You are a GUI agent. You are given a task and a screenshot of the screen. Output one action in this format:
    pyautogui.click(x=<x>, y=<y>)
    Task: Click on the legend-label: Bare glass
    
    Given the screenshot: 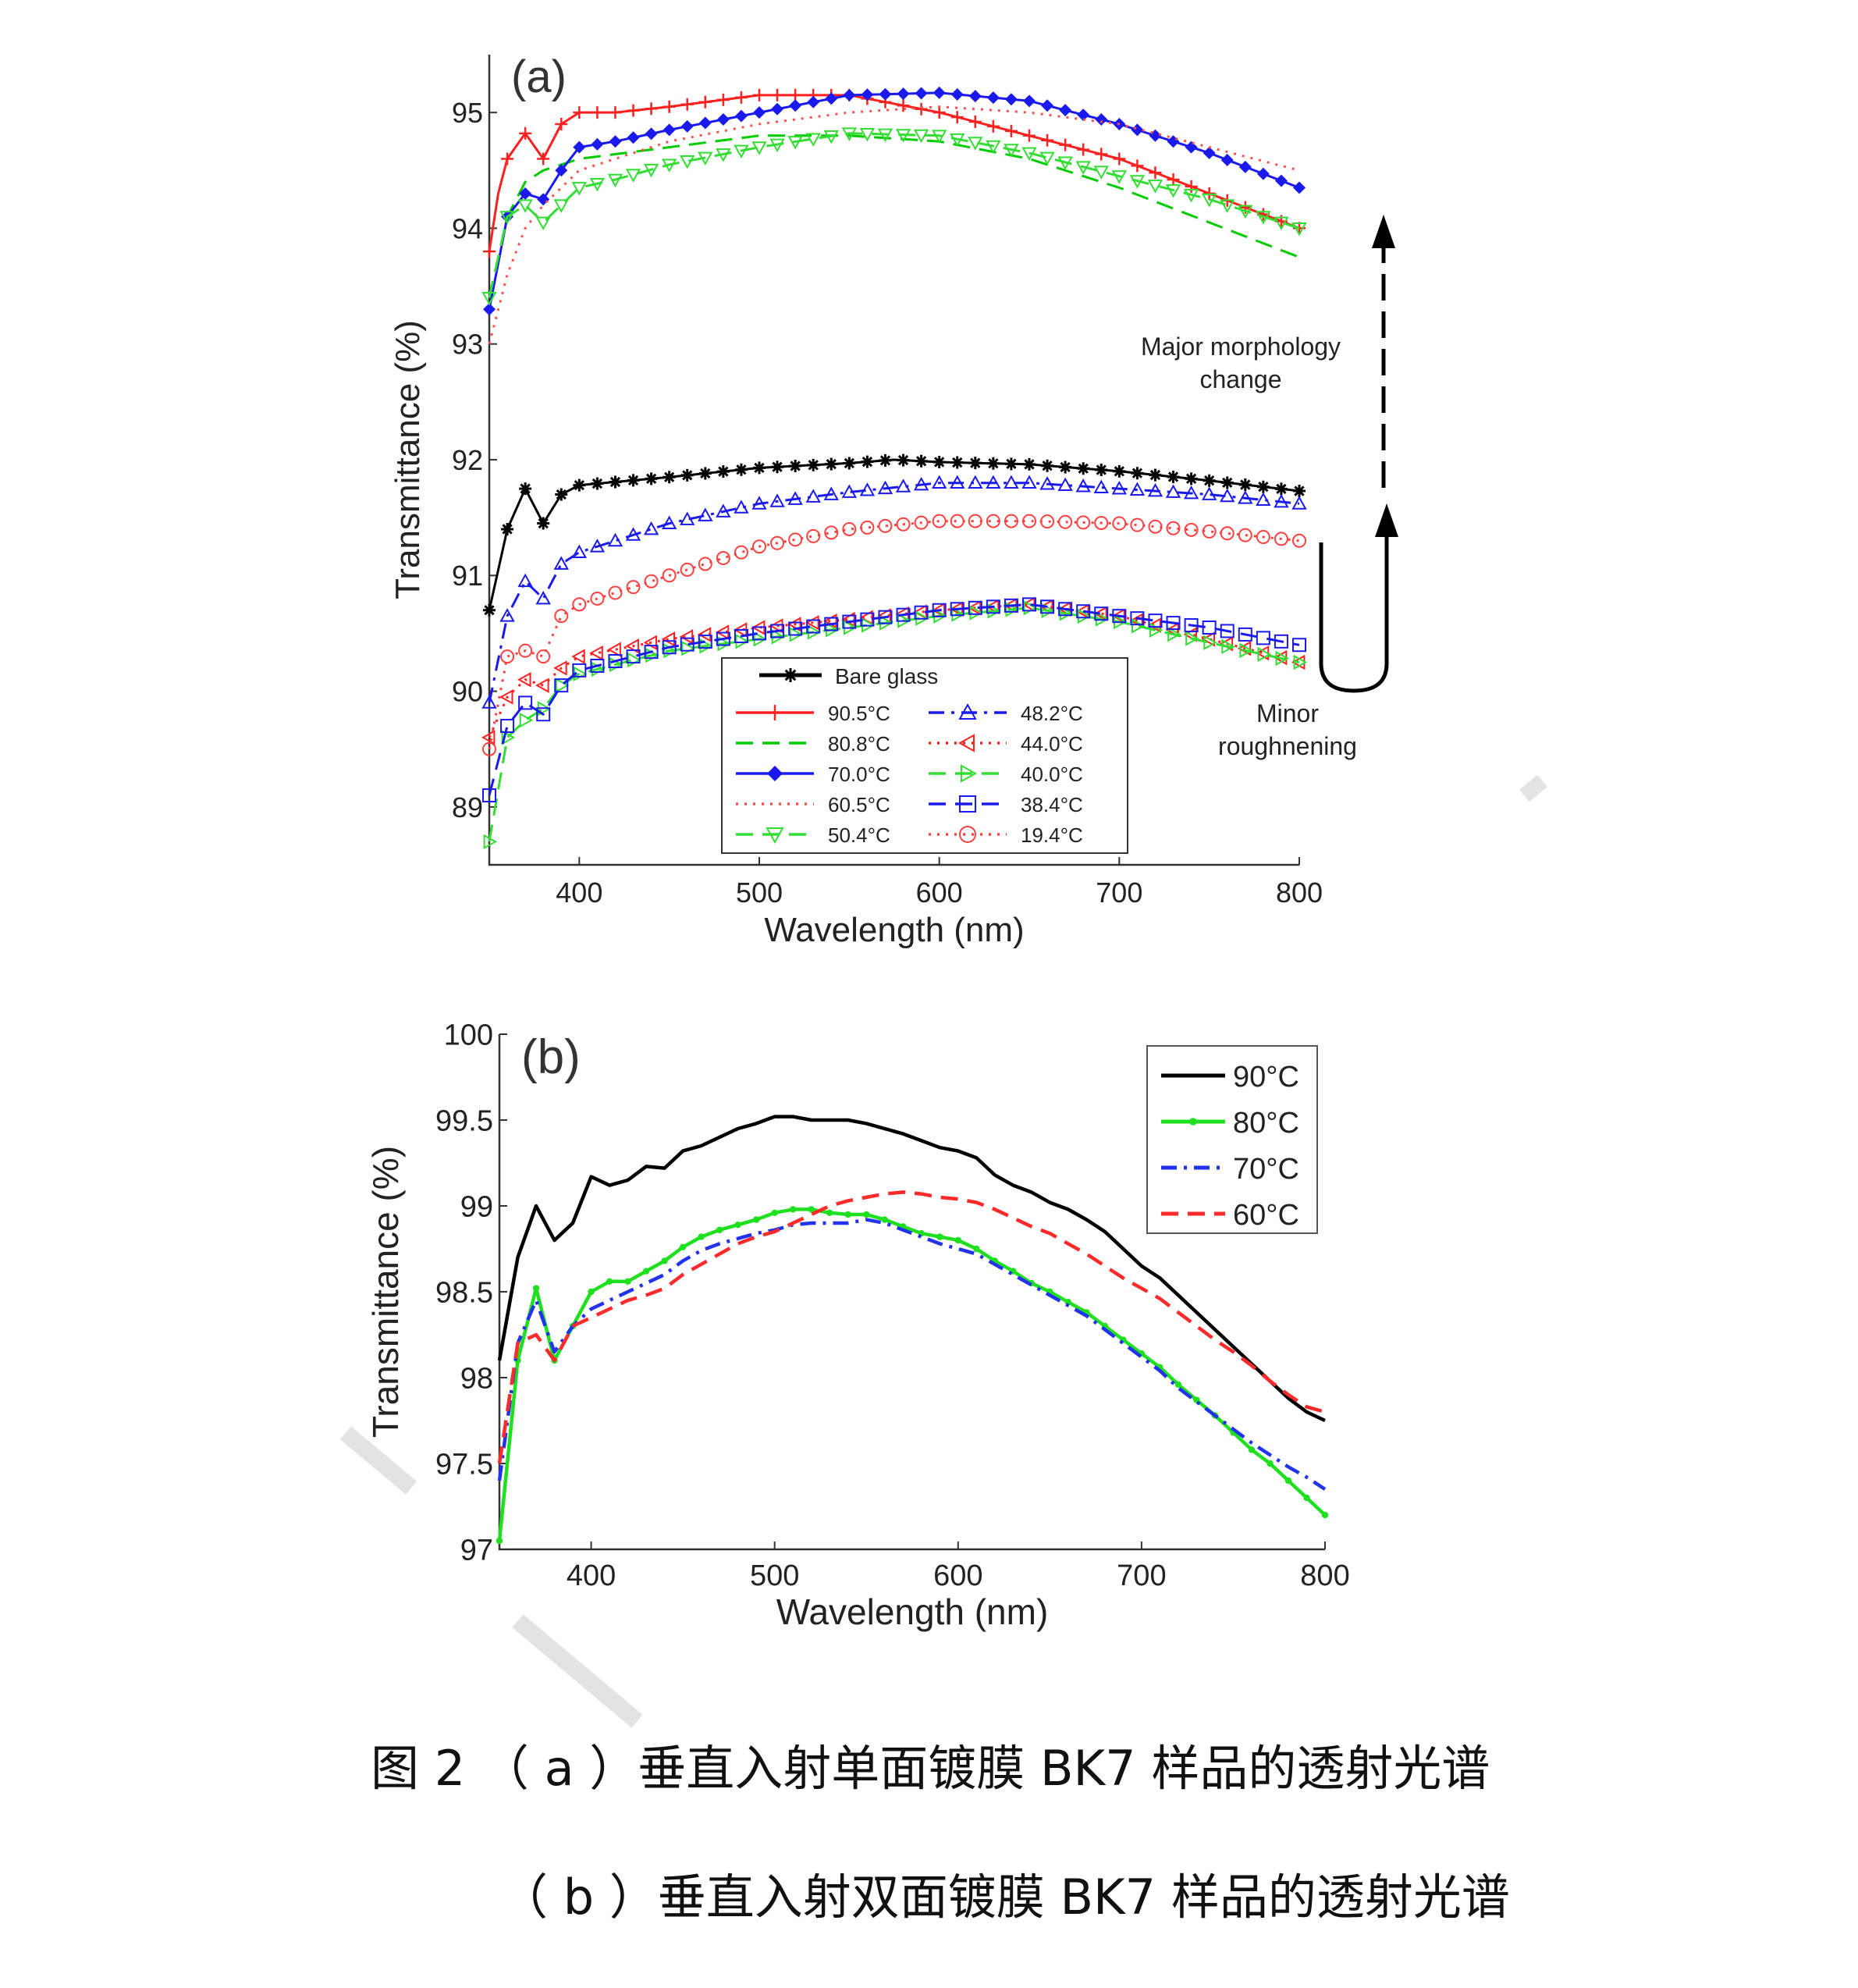 What is the action you would take?
    pyautogui.click(x=886, y=676)
    